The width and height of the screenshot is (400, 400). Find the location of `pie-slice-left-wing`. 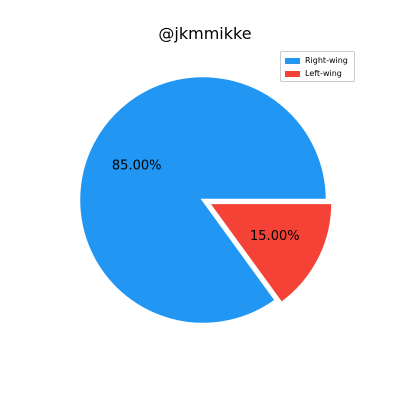

pie-slice-left-wing is located at coordinates (270, 253).